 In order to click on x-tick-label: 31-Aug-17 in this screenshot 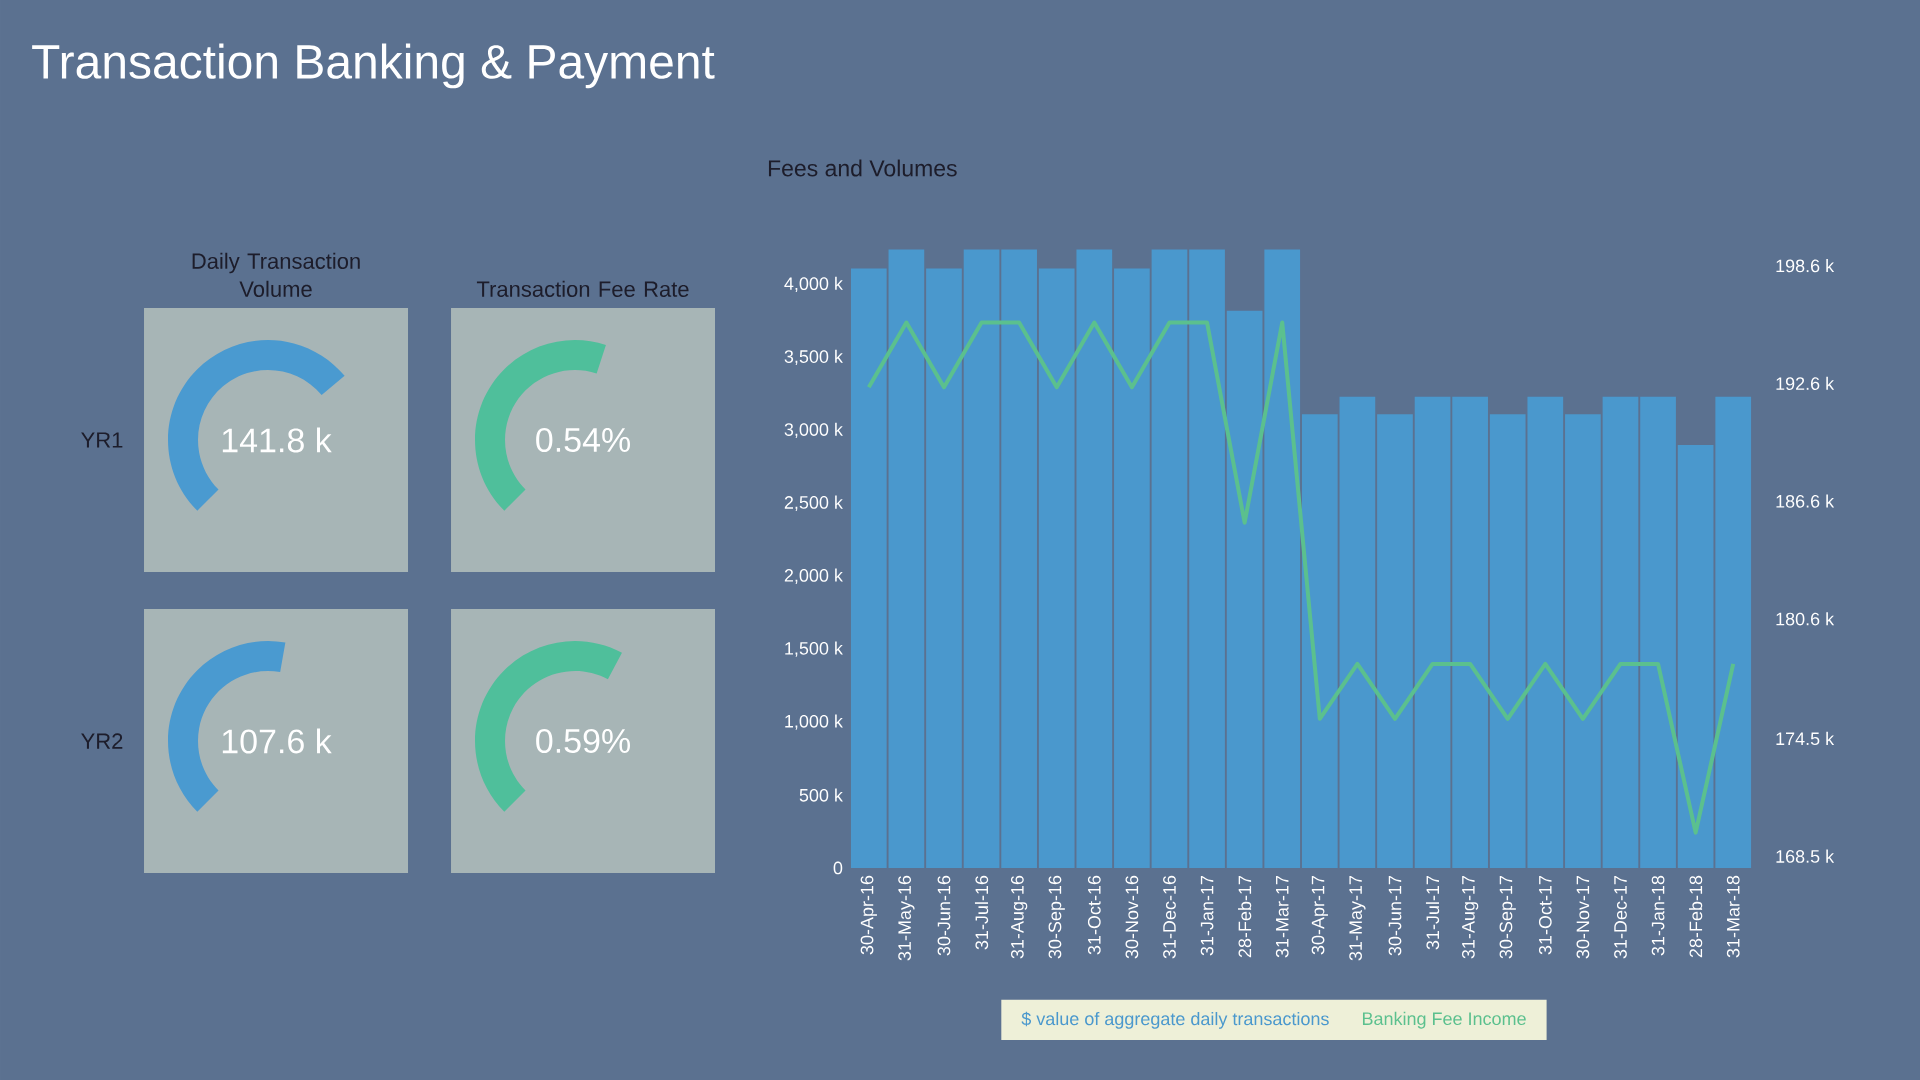, I will do `click(1470, 917)`.